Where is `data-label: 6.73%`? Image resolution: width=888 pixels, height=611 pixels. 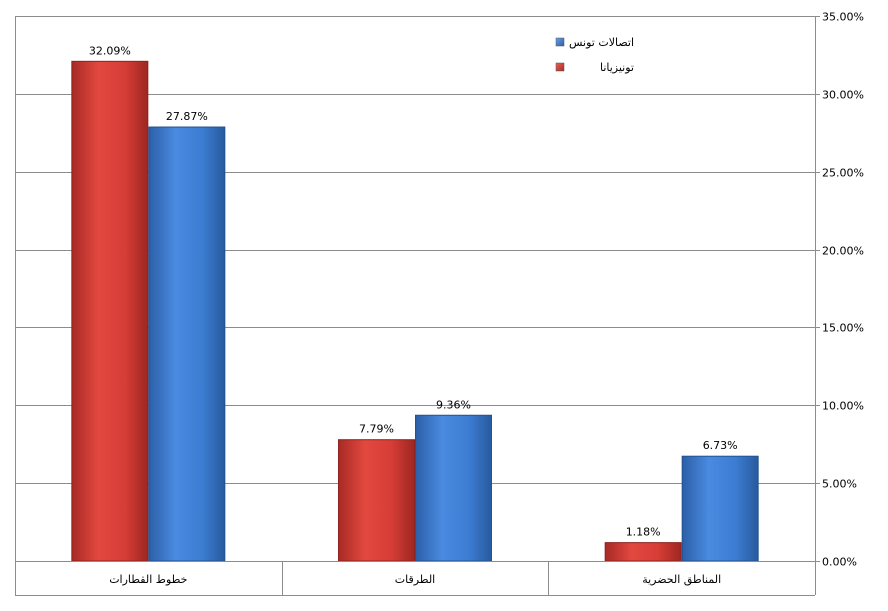
data-label: 6.73% is located at coordinates (720, 445).